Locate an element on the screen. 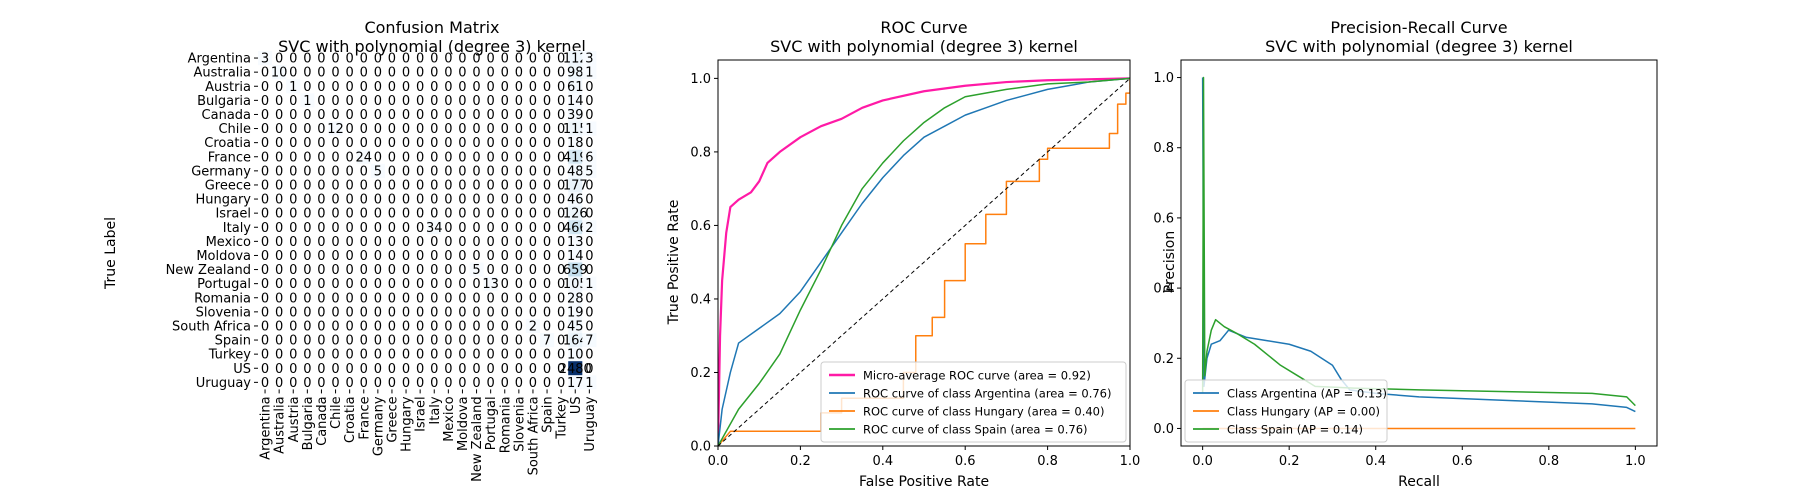 This screenshot has height=500, width=1800. cm-ytick-label: US is located at coordinates (242, 369).